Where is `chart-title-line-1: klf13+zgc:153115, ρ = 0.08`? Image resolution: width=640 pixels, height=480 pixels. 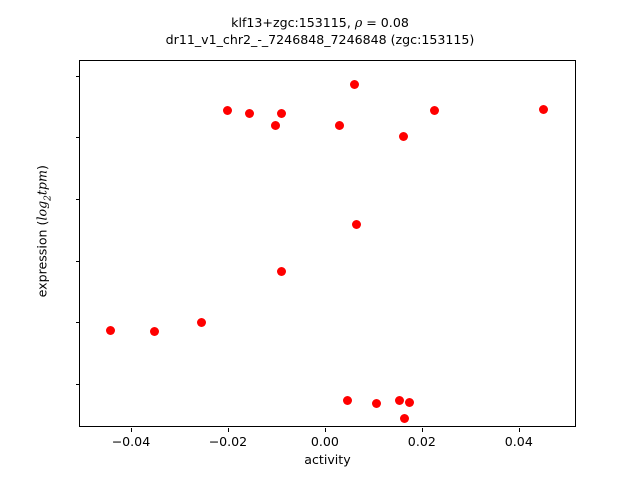
chart-title-line-1: klf13+zgc:153115, ρ = 0.08 is located at coordinates (320, 22).